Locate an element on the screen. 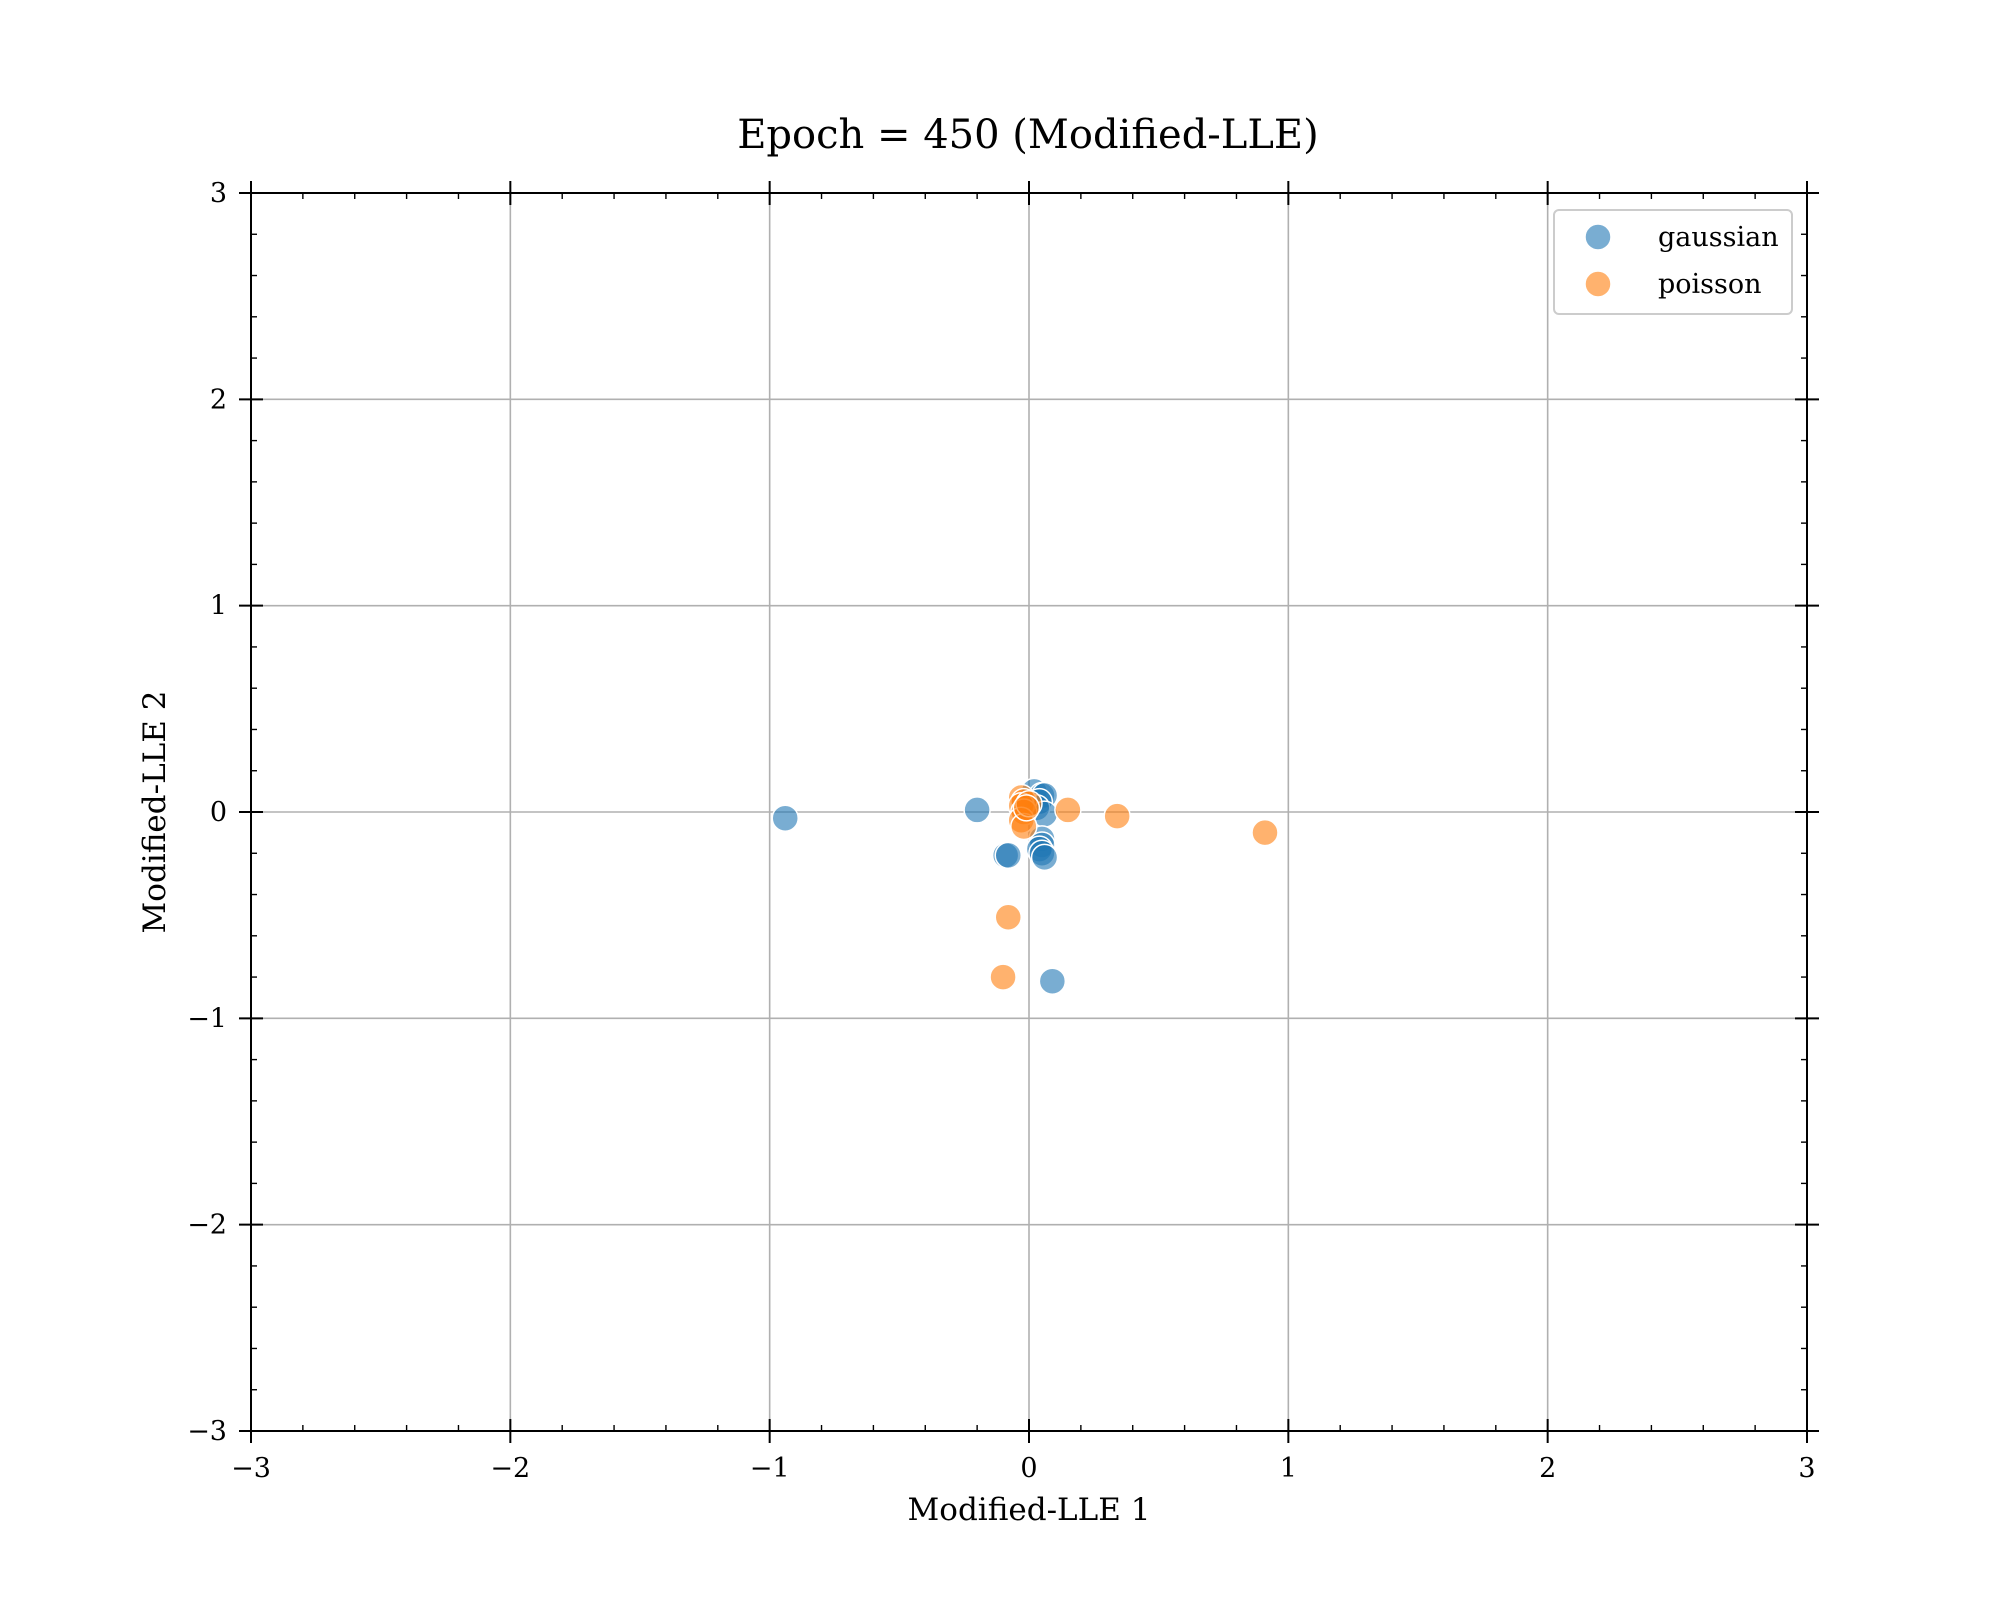  x-tick-label-0: −3 is located at coordinates (251, 1468).